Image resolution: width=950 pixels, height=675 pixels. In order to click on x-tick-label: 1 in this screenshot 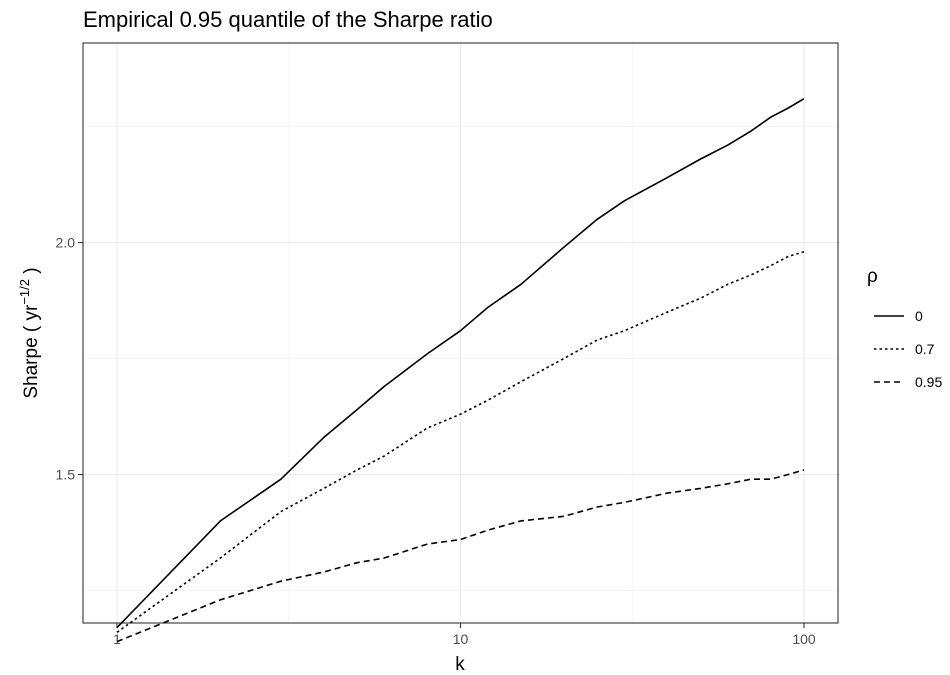, I will do `click(117, 639)`.